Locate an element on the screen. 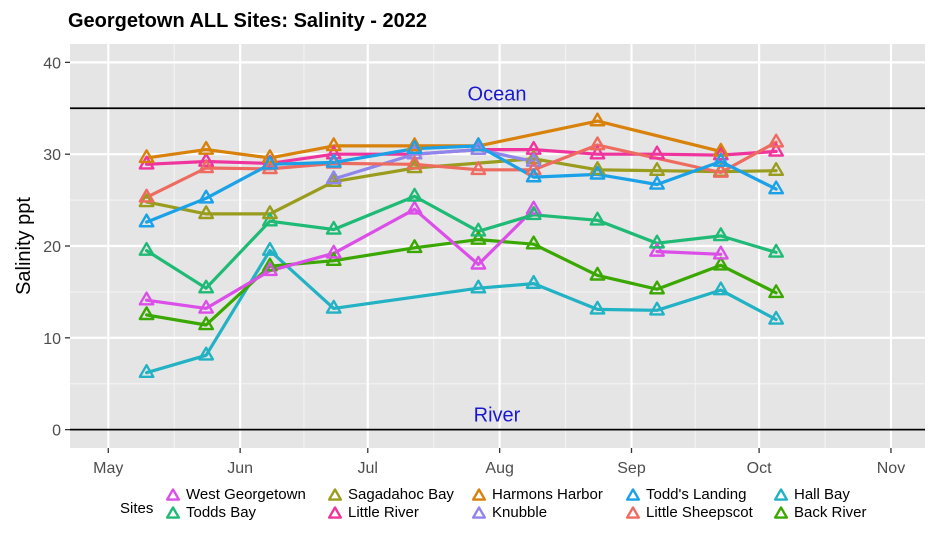  x-tick-label: Jun is located at coordinates (240, 468).